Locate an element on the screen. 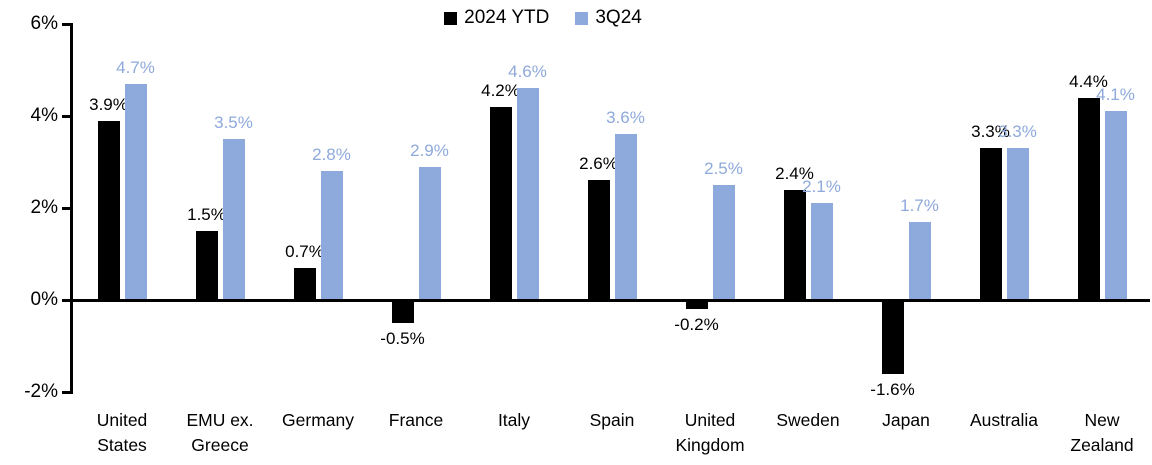 The height and width of the screenshot is (465, 1152). bar-3q24-italy is located at coordinates (527, 194).